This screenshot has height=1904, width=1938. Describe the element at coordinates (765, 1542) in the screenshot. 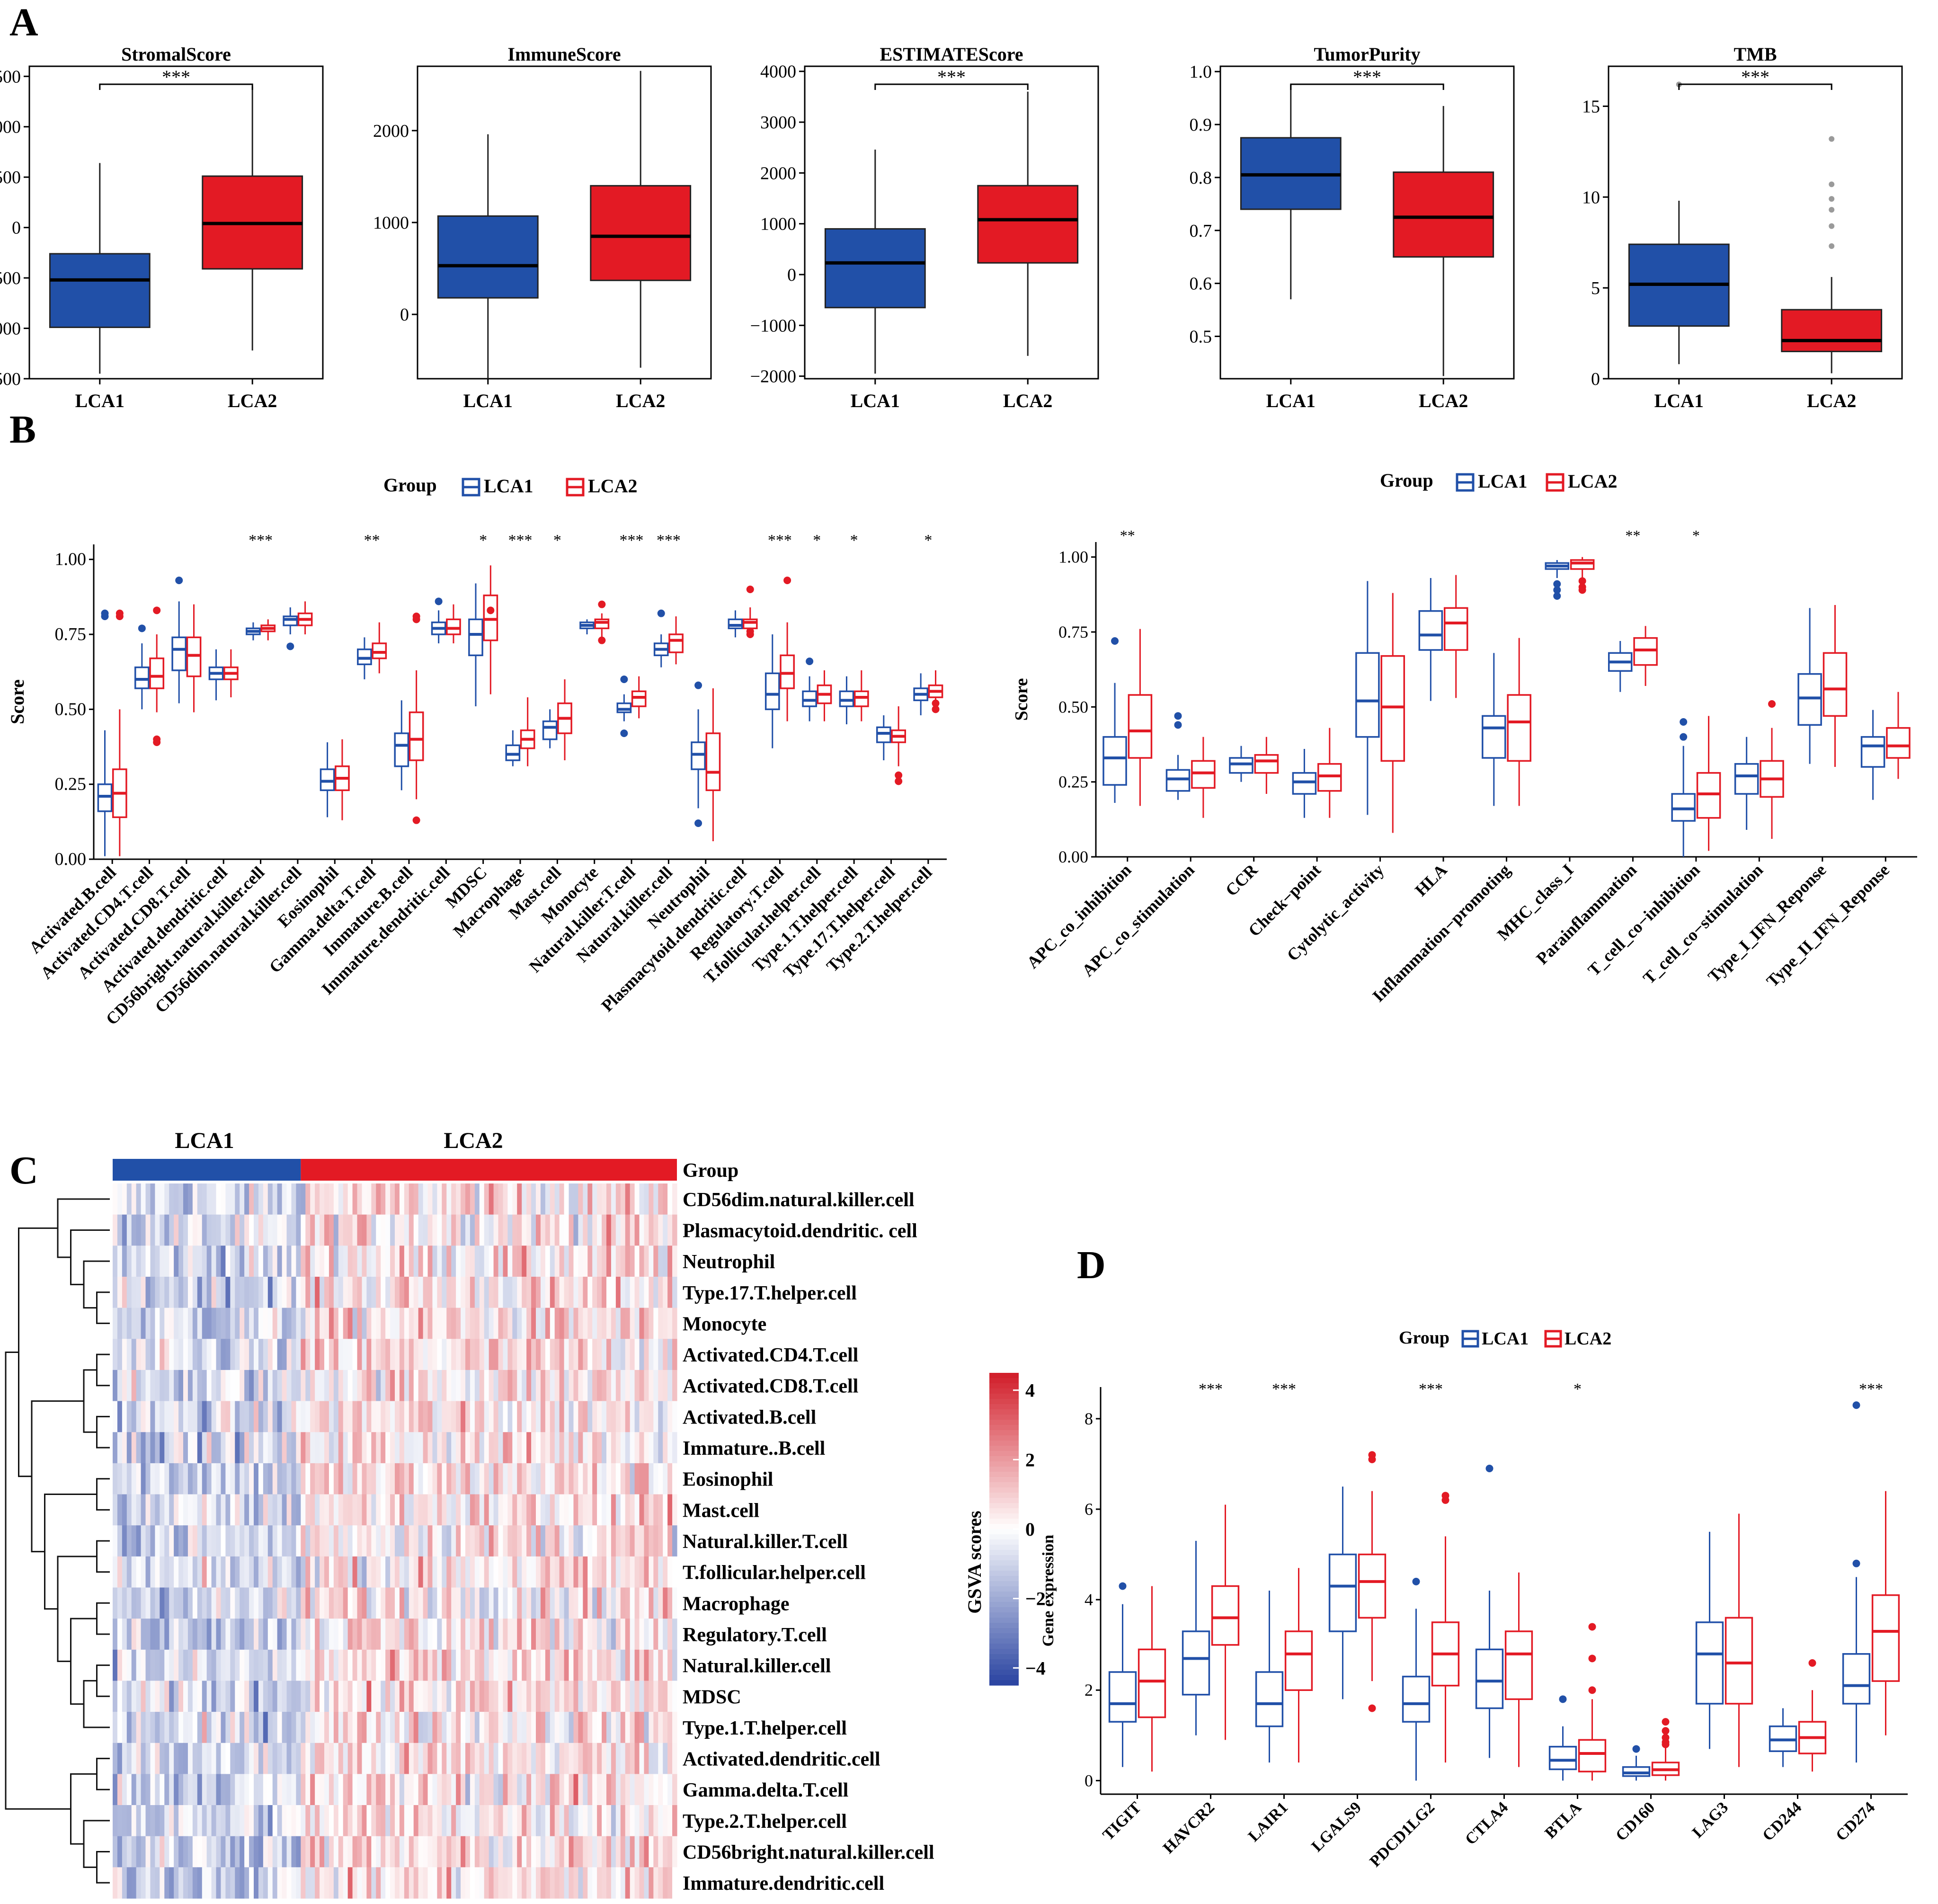

I see `heatmap-row-label: Natural.killer.T.cell` at that location.